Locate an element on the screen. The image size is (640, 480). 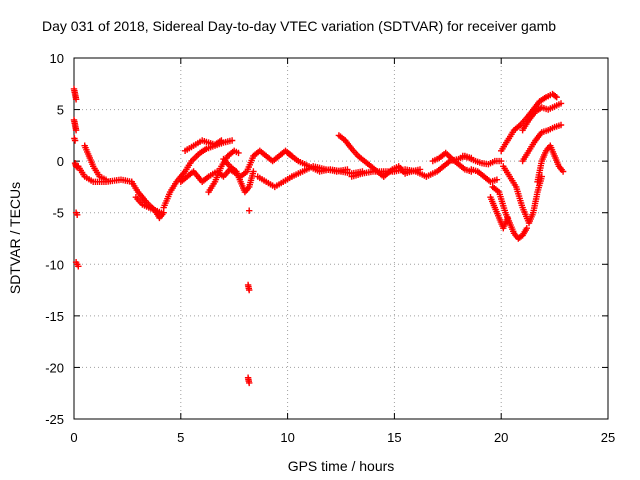
x-tick-label: 10 is located at coordinates (287, 437).